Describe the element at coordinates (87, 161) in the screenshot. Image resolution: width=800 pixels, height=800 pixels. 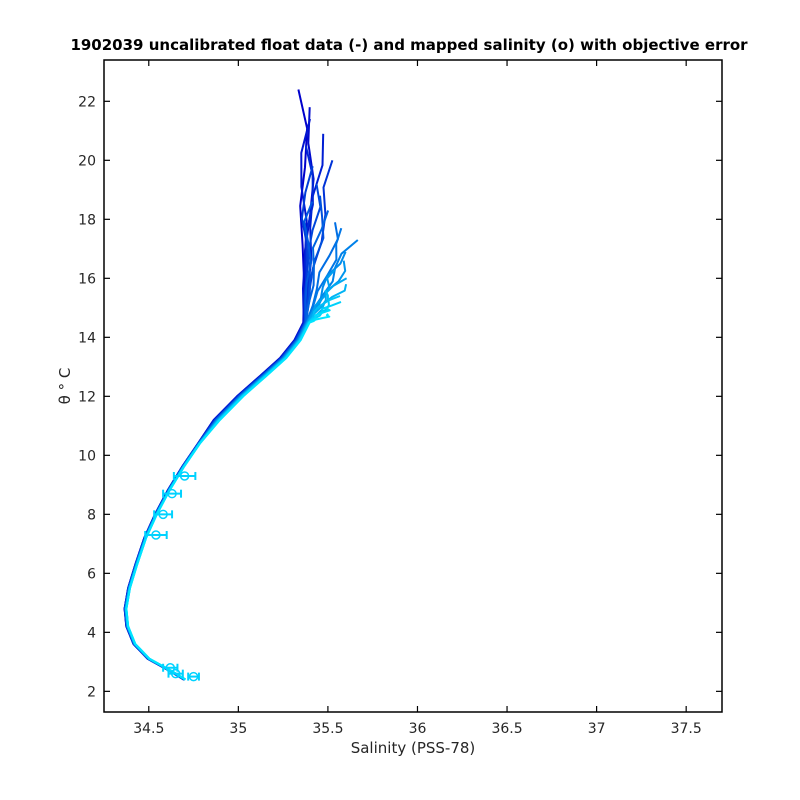
I see `y-tick-label: 20` at that location.